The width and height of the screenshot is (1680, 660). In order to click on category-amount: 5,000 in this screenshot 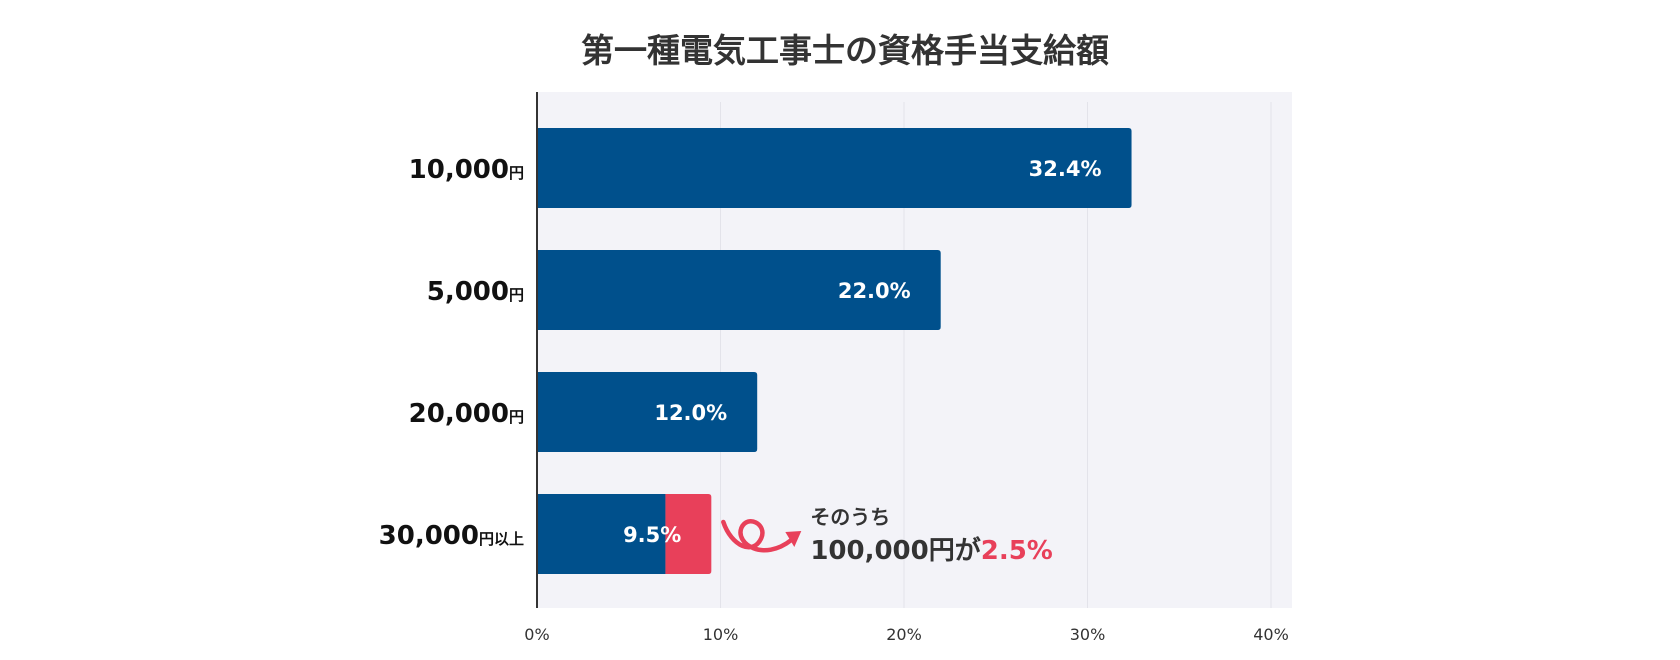, I will do `click(468, 292)`.